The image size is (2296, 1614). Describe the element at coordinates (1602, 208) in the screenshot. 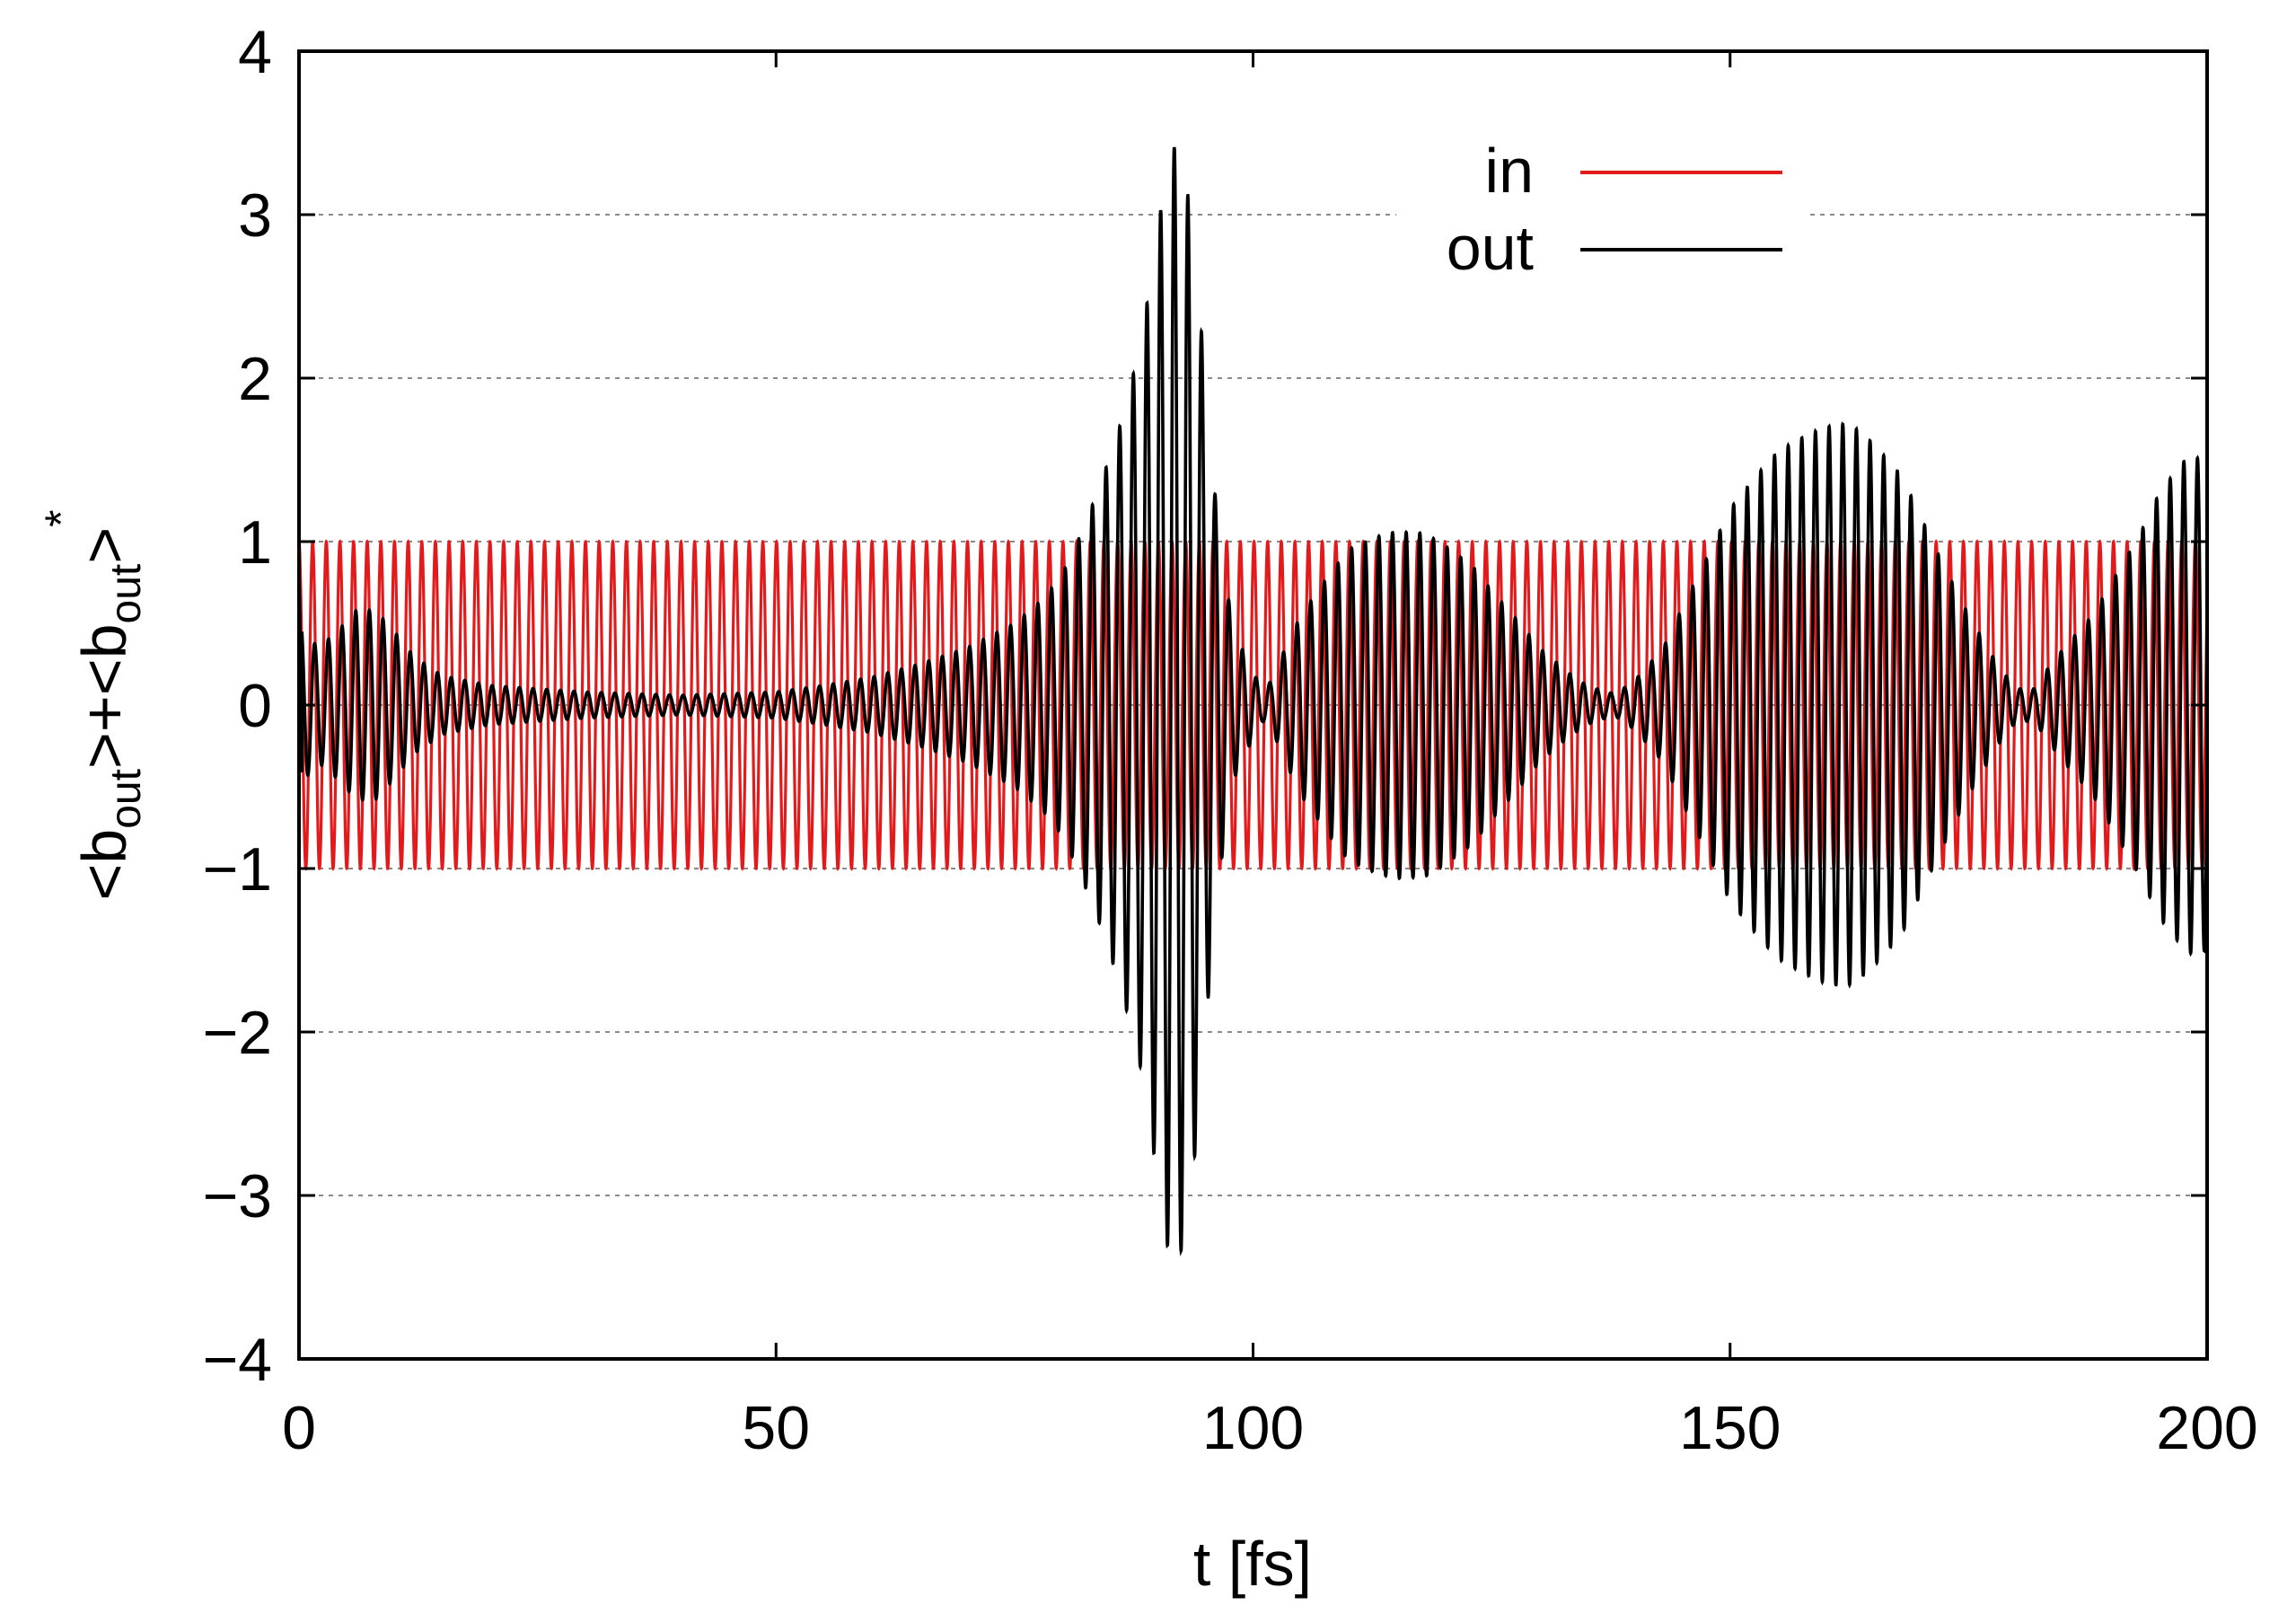

I see `legend-background` at that location.